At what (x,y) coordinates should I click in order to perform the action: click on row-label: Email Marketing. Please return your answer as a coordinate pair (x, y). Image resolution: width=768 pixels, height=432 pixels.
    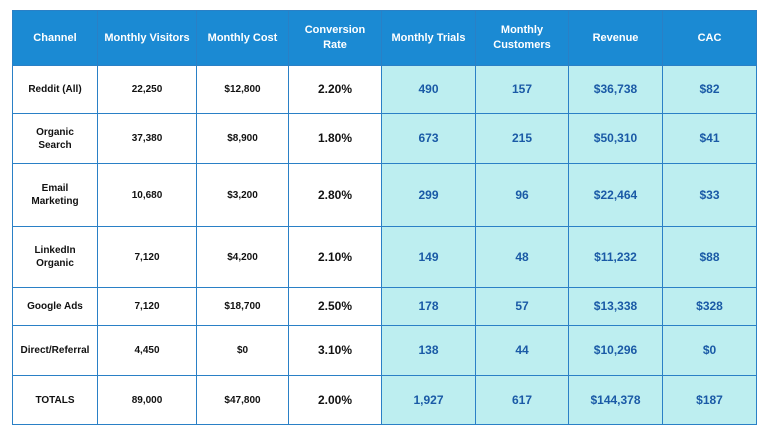
    Looking at the image, I should click on (55, 195).